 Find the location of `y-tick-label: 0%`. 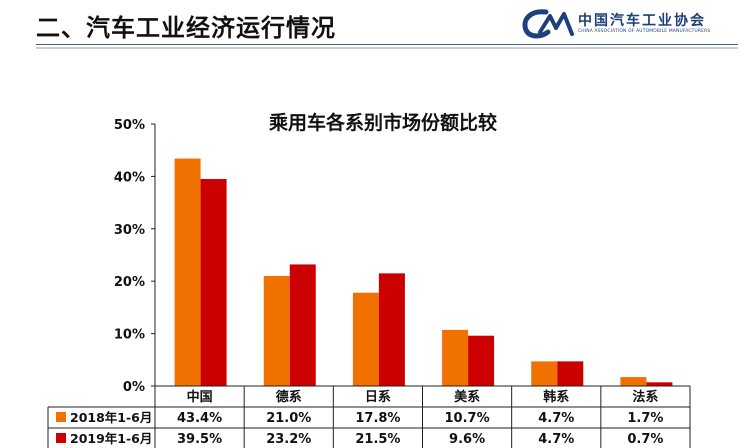

y-tick-label: 0% is located at coordinates (134, 387).